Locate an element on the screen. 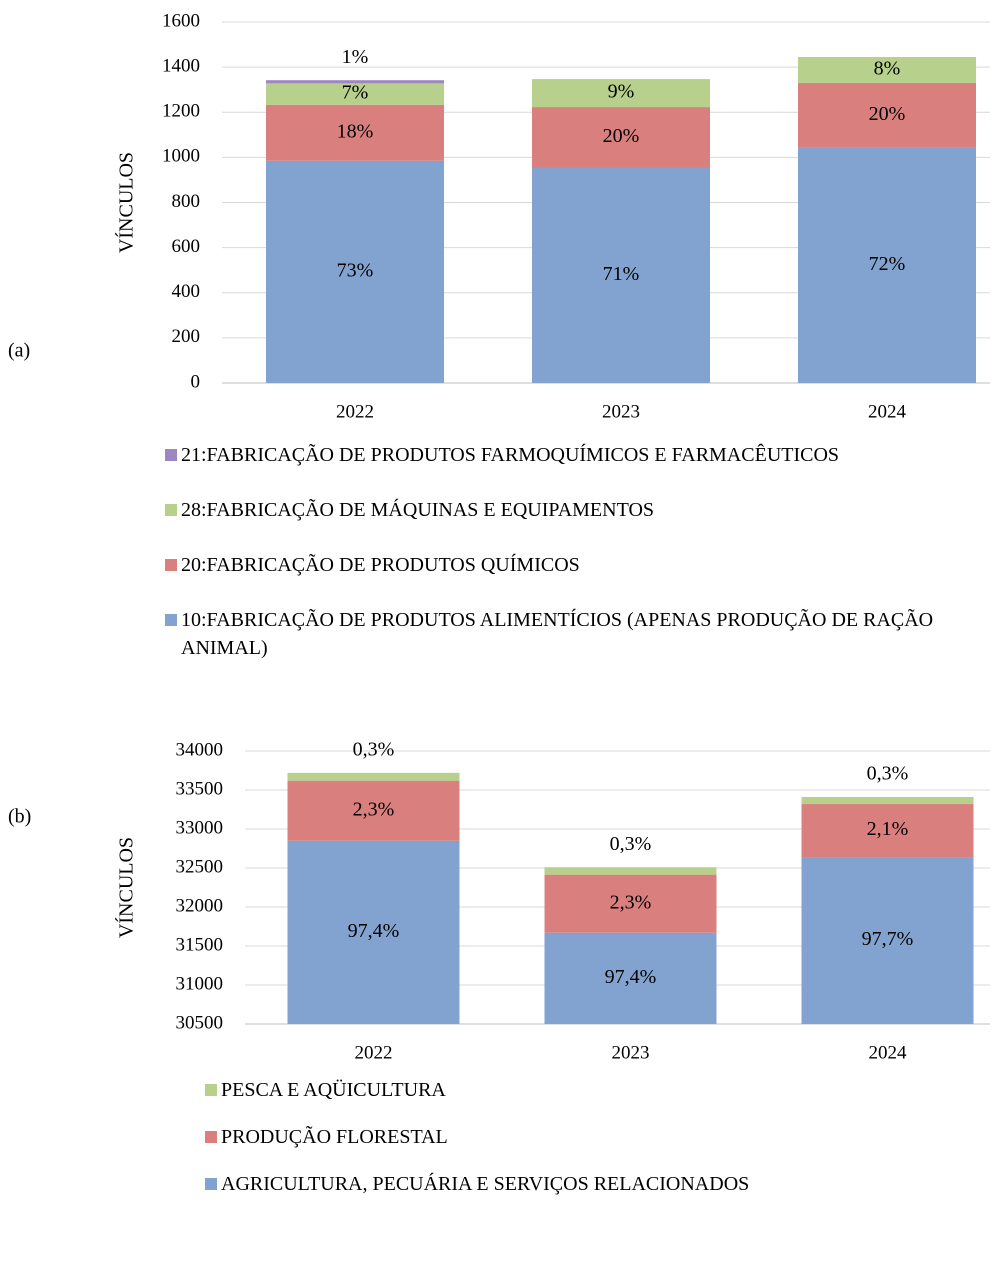 The width and height of the screenshot is (1004, 1277). legend-label: PESCA E AQÜICULTURA is located at coordinates (333, 1090).